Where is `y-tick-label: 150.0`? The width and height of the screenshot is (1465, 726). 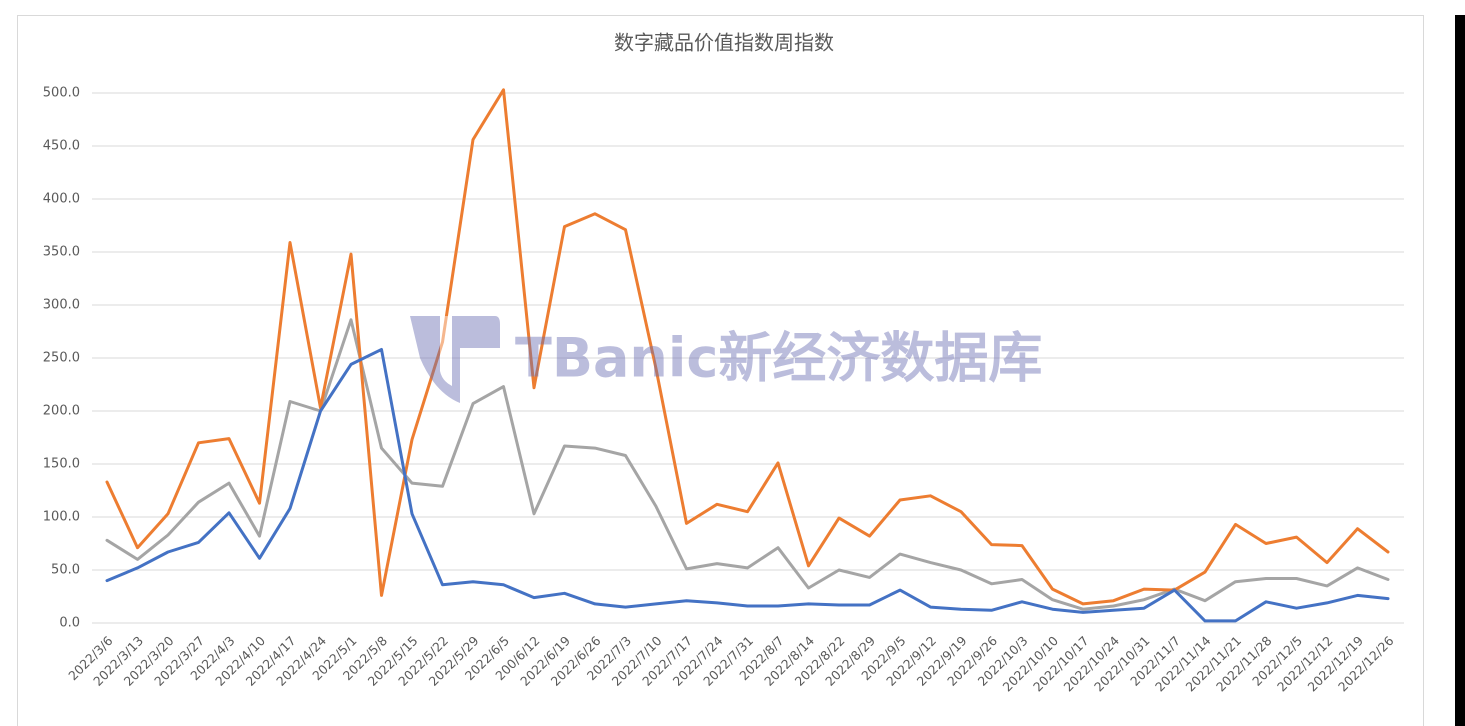
y-tick-label: 150.0 is located at coordinates (61, 464).